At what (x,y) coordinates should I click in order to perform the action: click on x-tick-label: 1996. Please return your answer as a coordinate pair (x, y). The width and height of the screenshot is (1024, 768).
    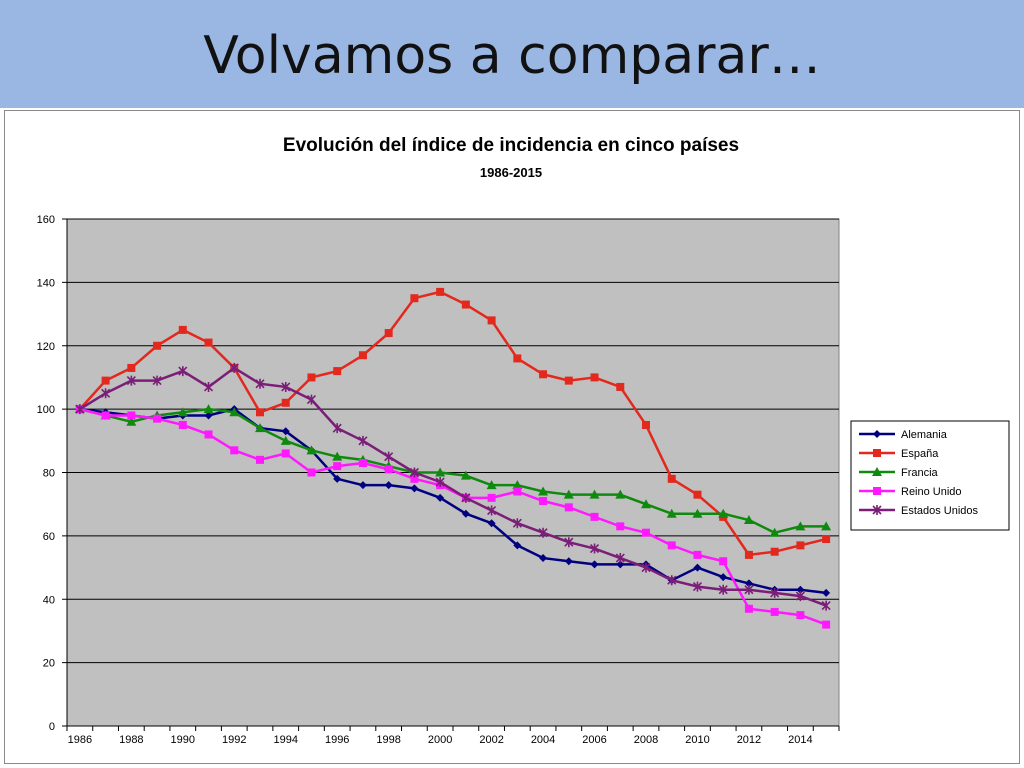
    Looking at the image, I should click on (337, 740).